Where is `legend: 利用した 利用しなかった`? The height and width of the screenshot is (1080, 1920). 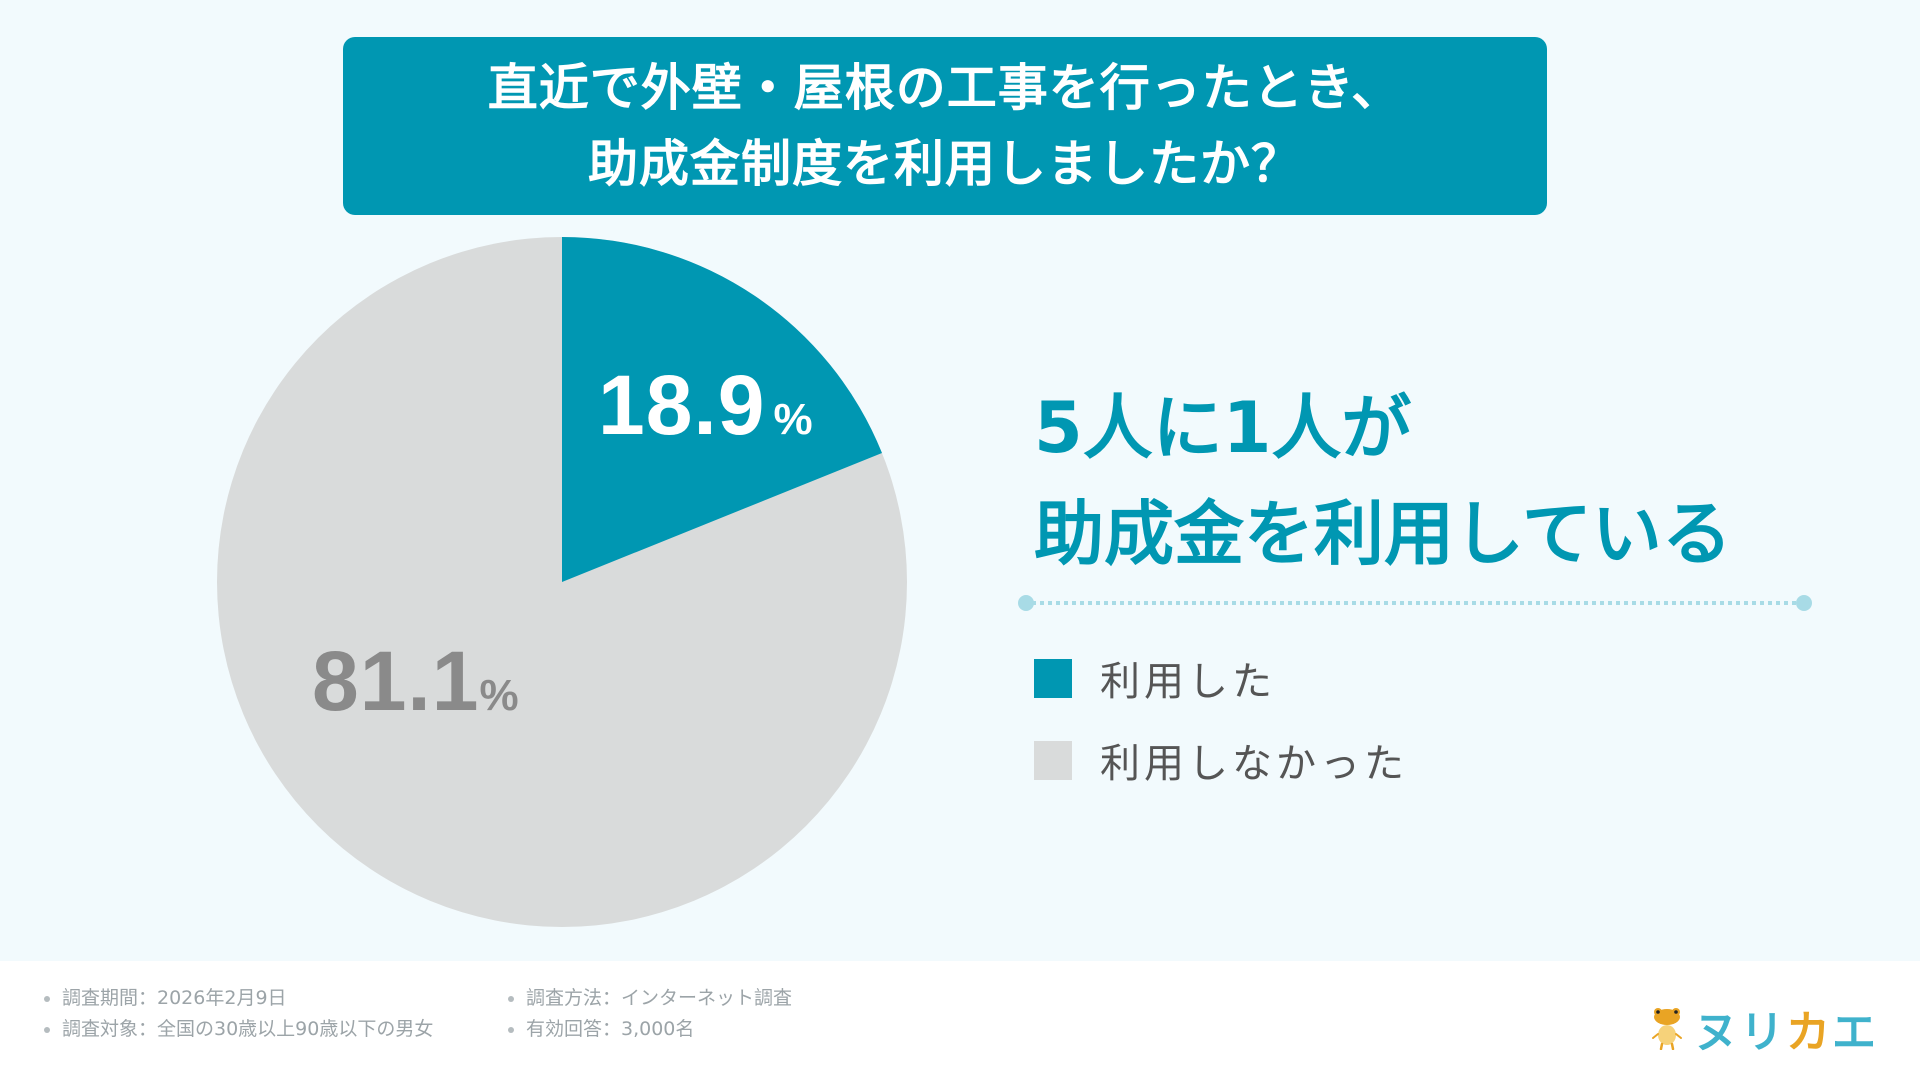
legend: 利用した 利用しなかった is located at coordinates (1221, 732).